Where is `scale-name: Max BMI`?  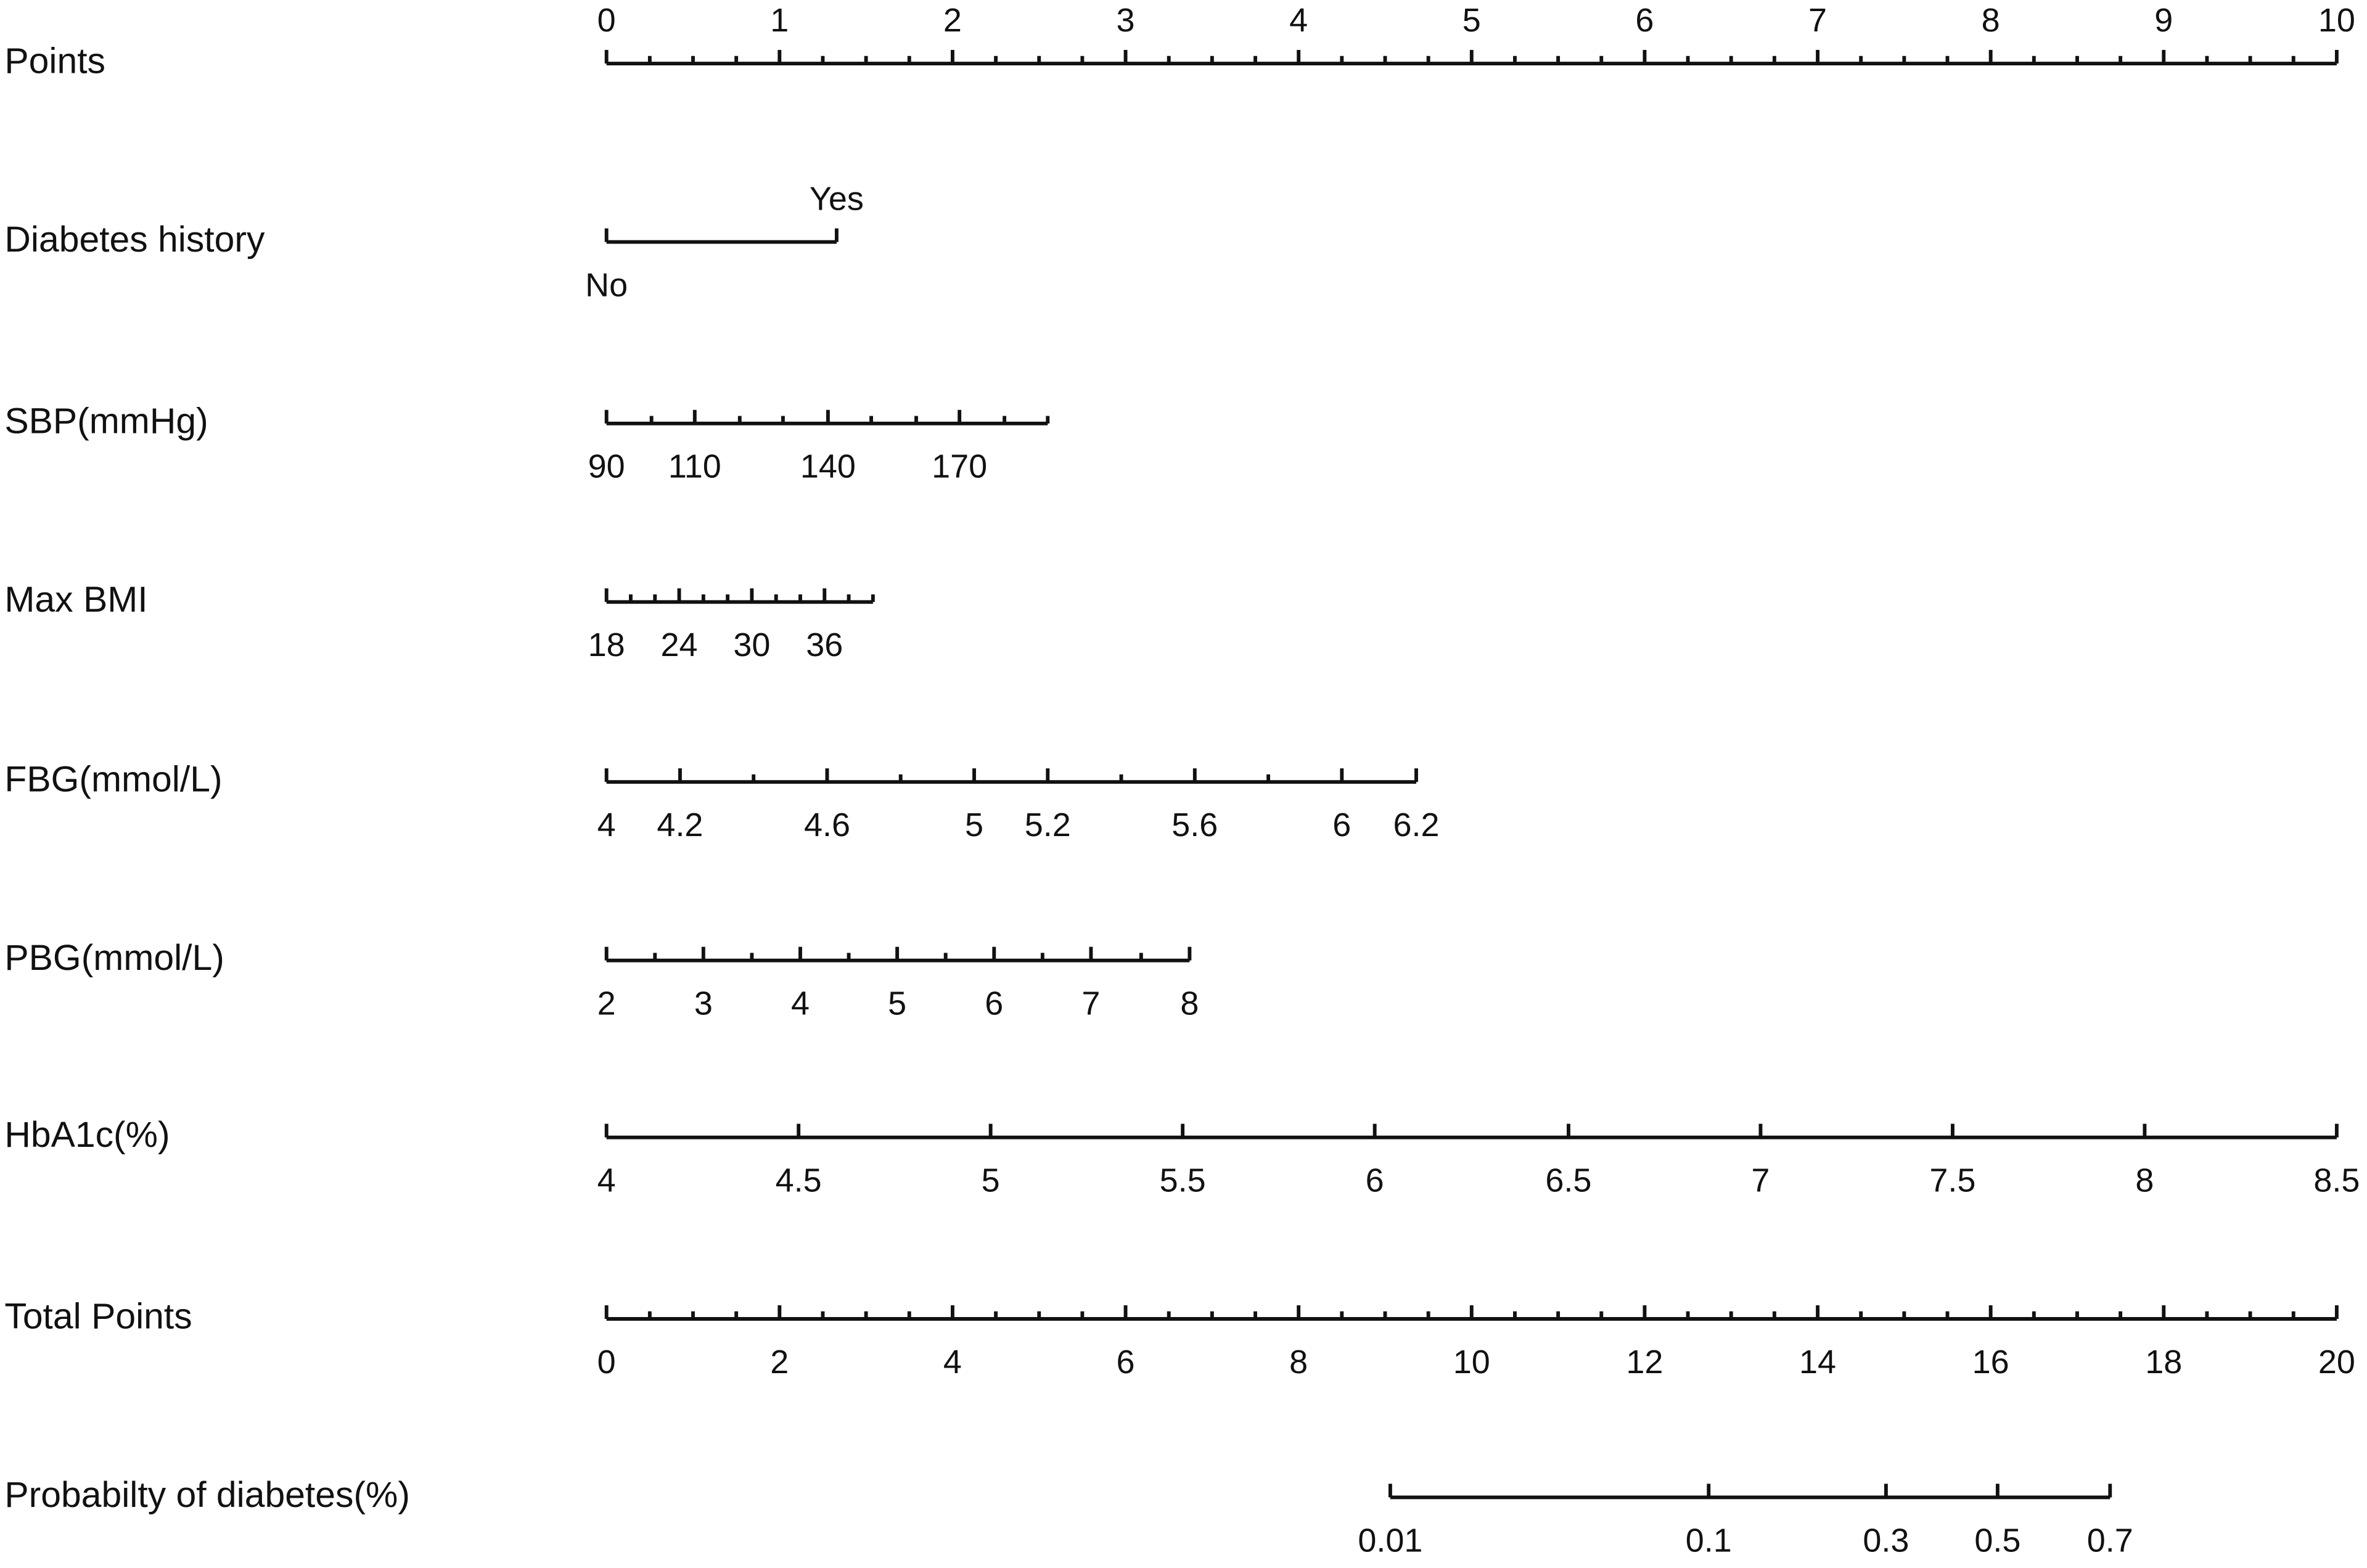 scale-name: Max BMI is located at coordinates (75, 600).